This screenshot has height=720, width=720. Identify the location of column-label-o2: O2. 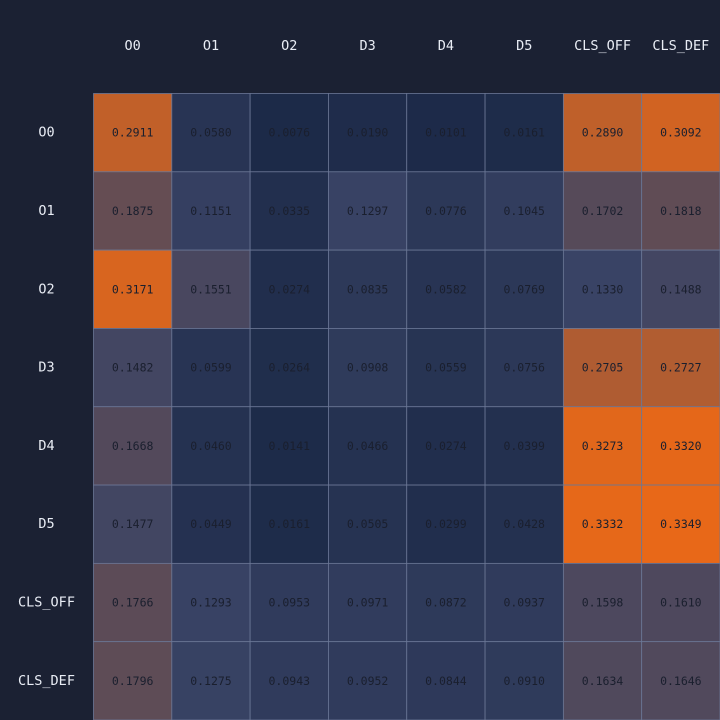
(289, 46).